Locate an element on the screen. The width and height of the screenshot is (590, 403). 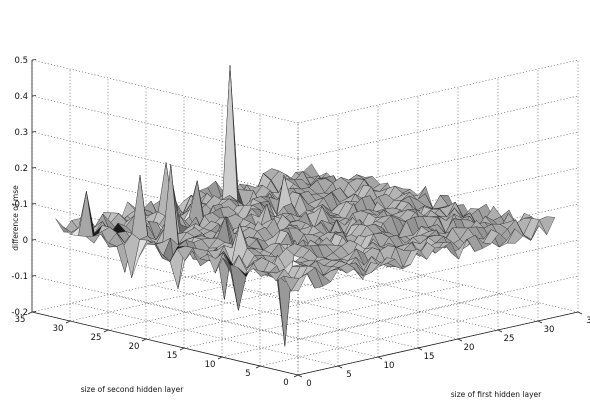
x-tick-label: 3 is located at coordinates (588, 321).